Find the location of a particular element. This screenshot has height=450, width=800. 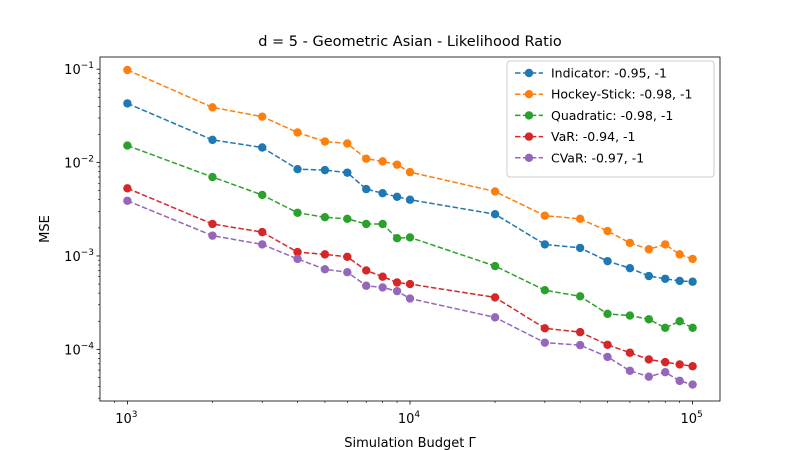

y-tick-label: 10⁻³ is located at coordinates (79, 256).